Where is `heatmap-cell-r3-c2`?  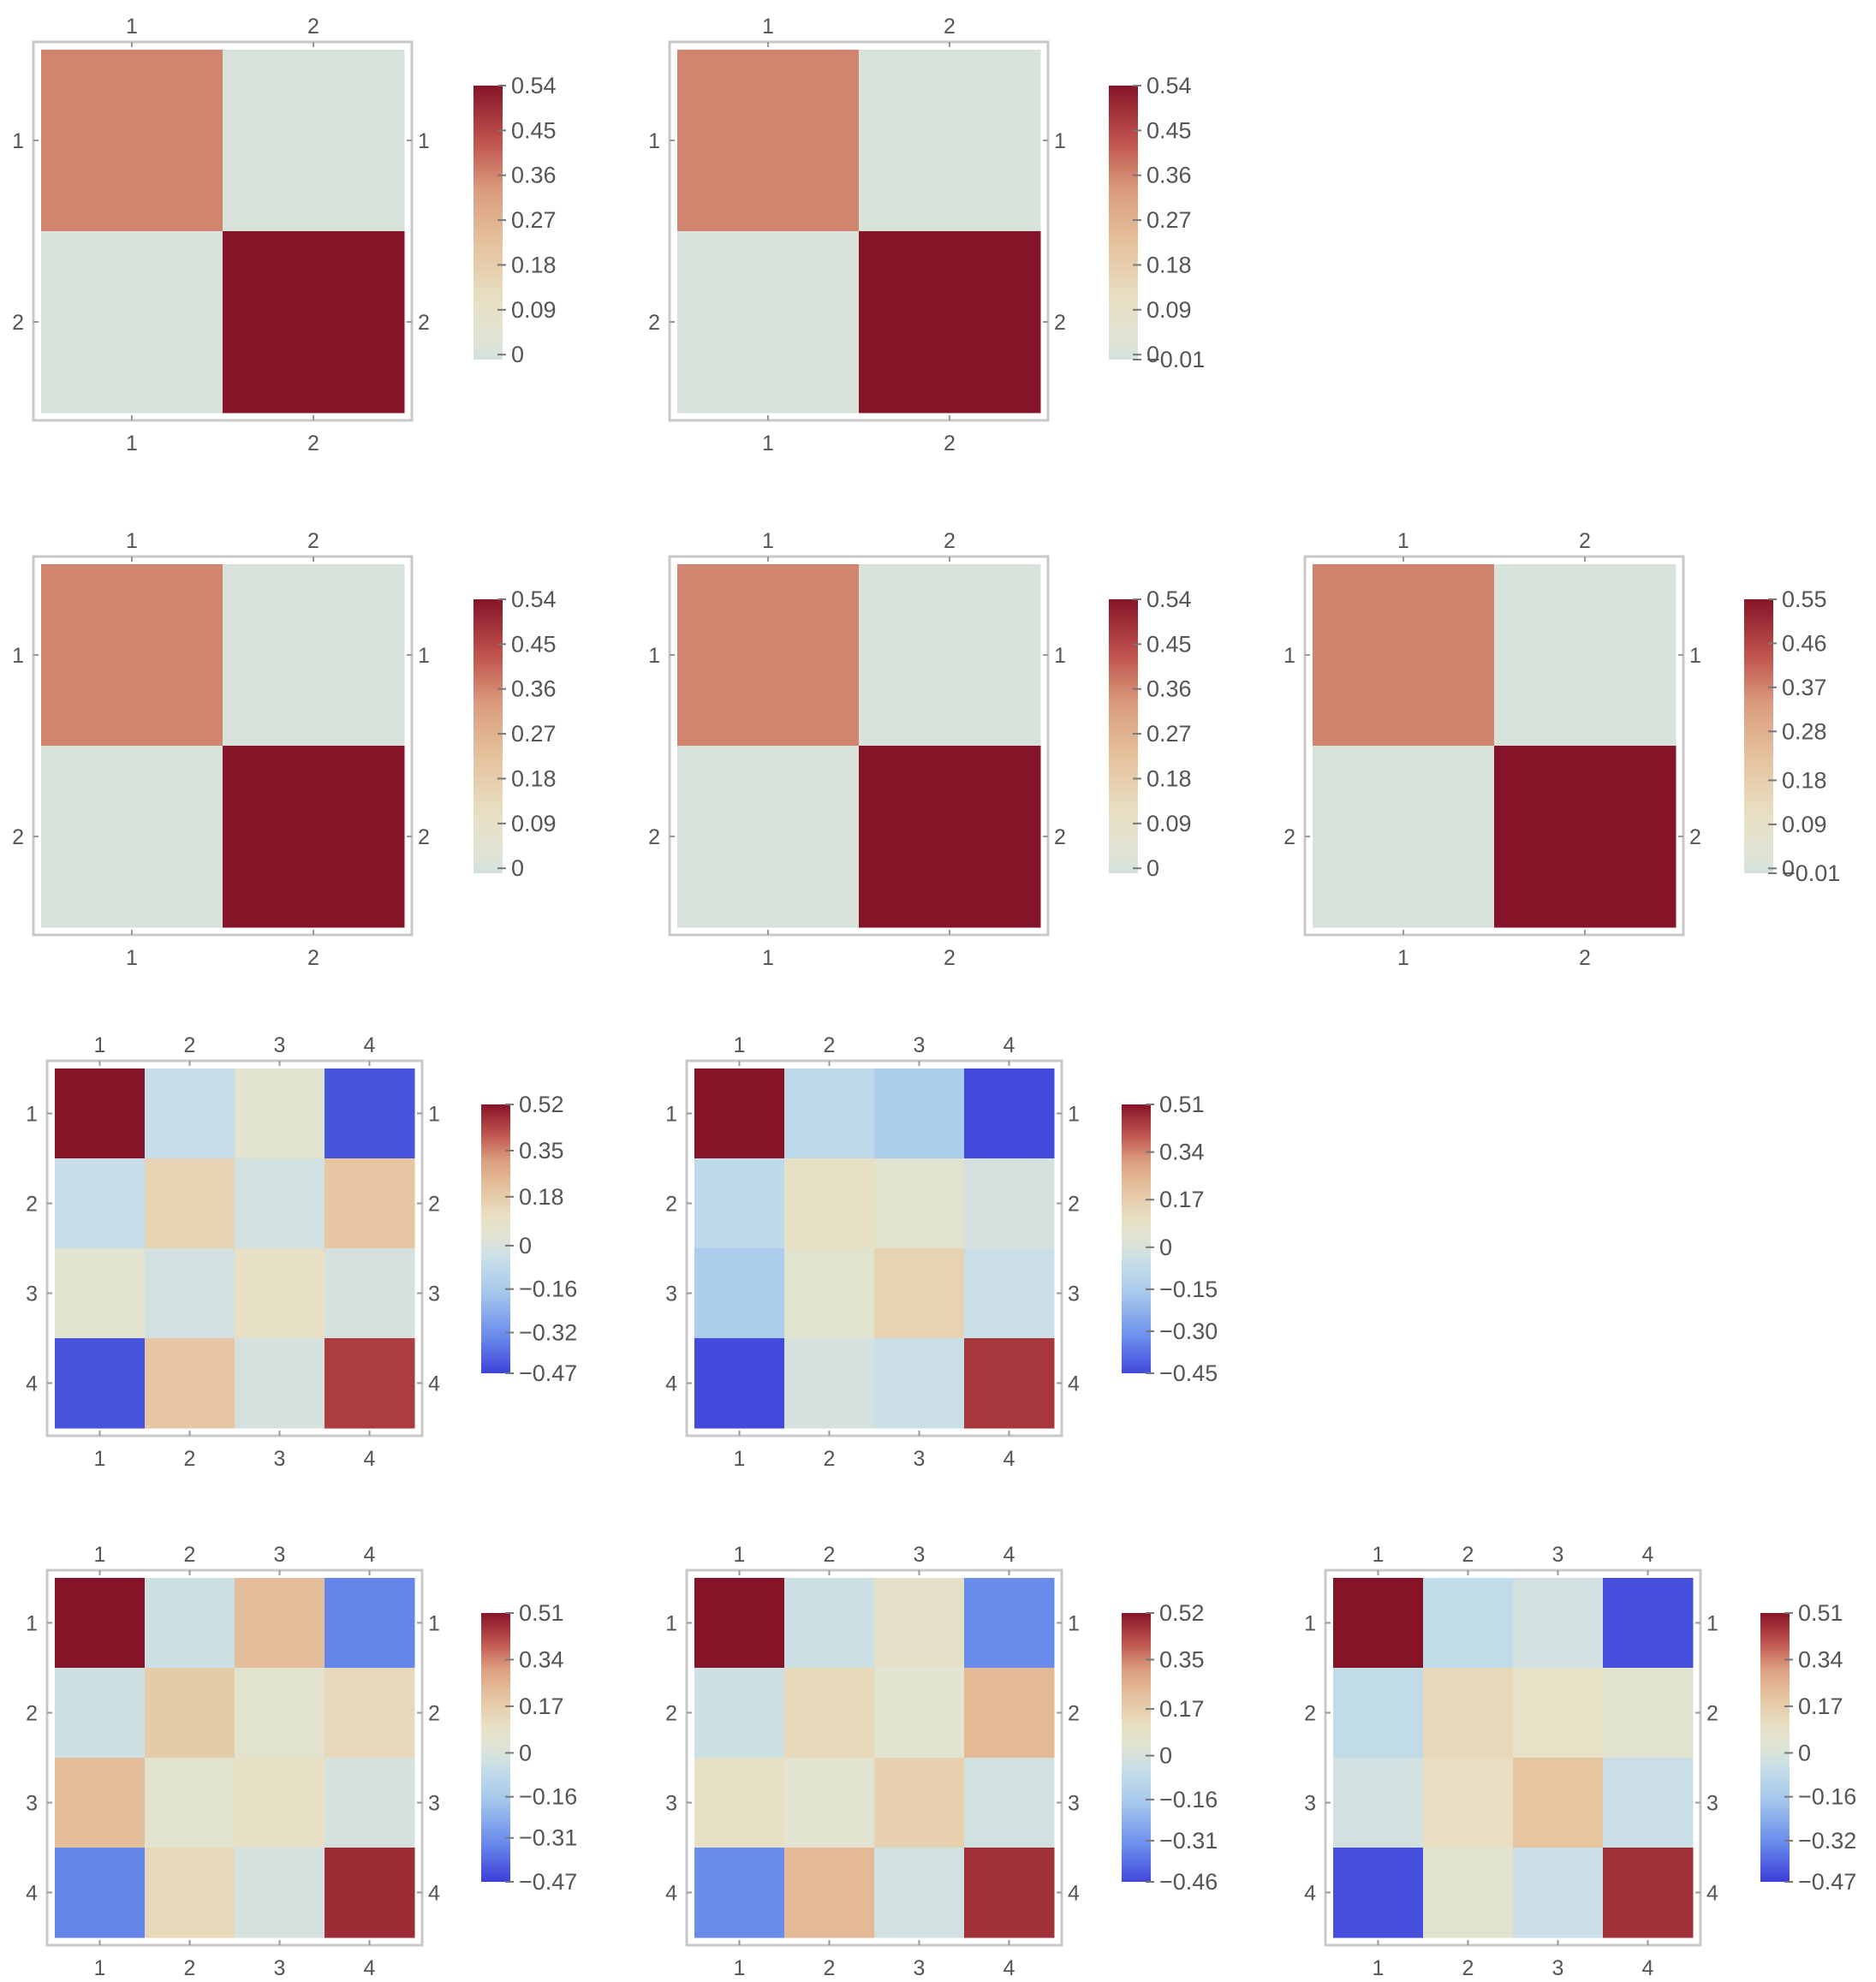 heatmap-cell-r3-c2 is located at coordinates (830, 1803).